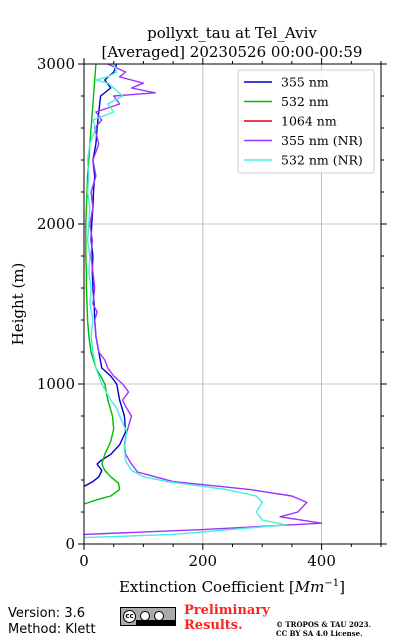  I want to click on preliminary-notice: Preliminary Results., so click(227, 618).